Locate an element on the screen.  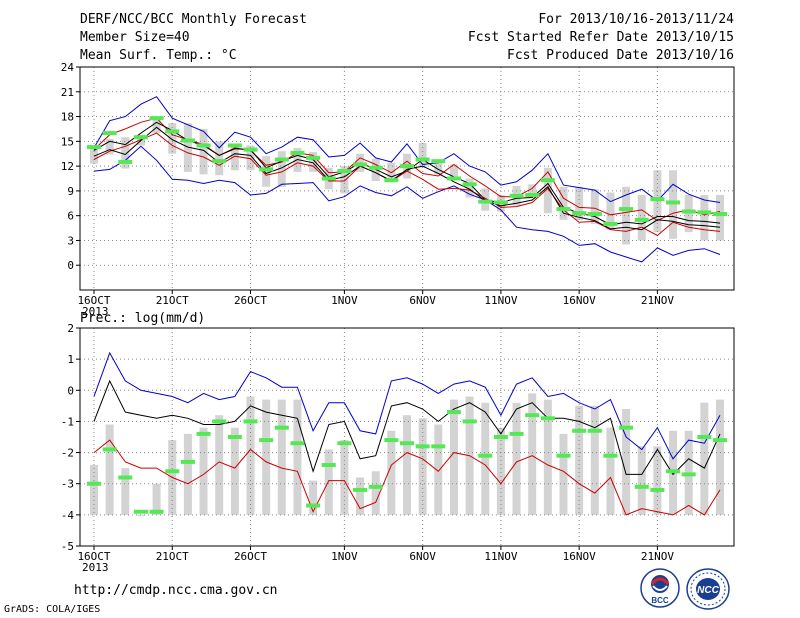
prec-xtick-label: 1NOV is located at coordinates (344, 556).